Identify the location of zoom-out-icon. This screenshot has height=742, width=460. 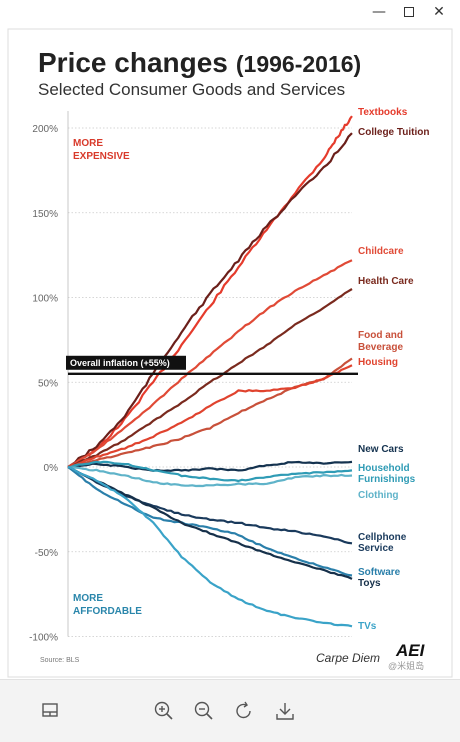
(203, 710).